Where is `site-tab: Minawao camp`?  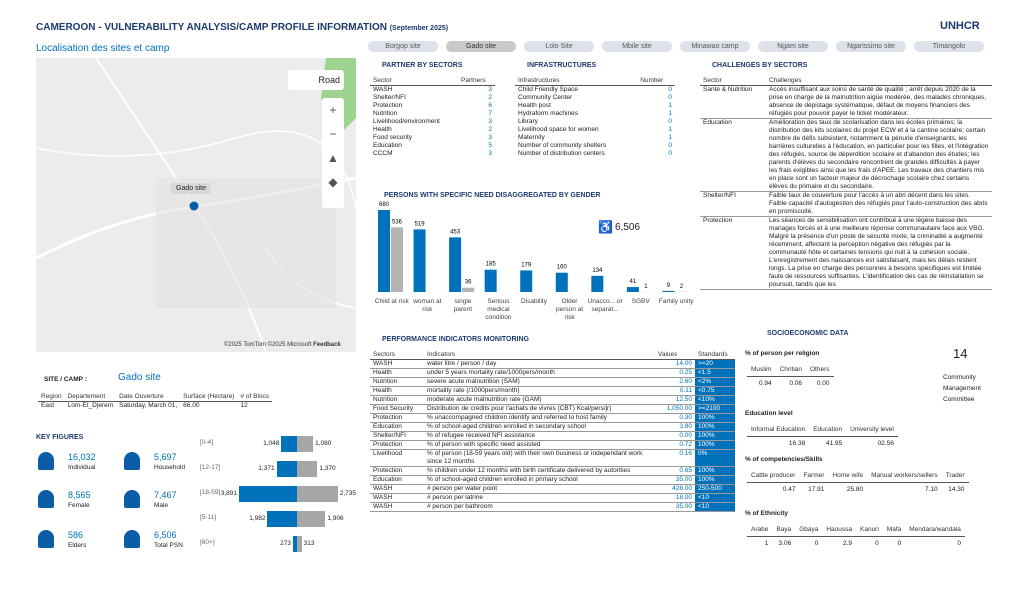 site-tab: Minawao camp is located at coordinates (715, 46).